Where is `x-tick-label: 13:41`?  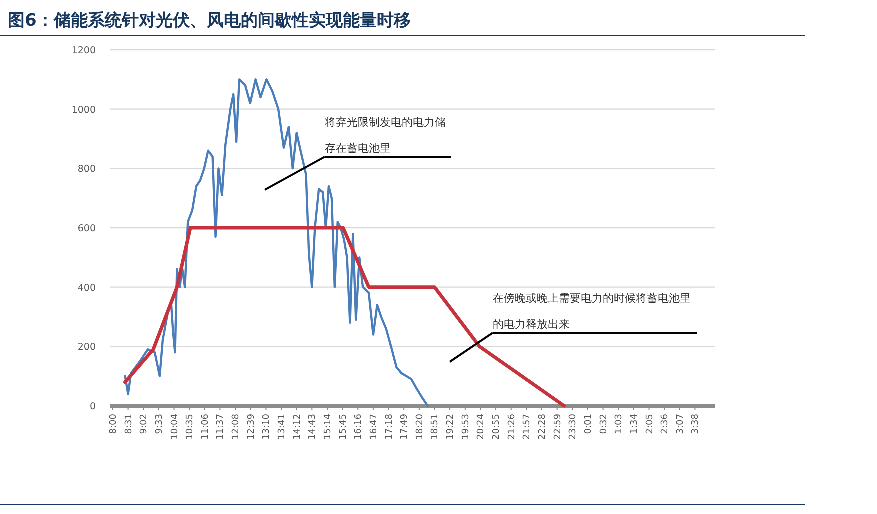 x-tick-label: 13:41 is located at coordinates (283, 427).